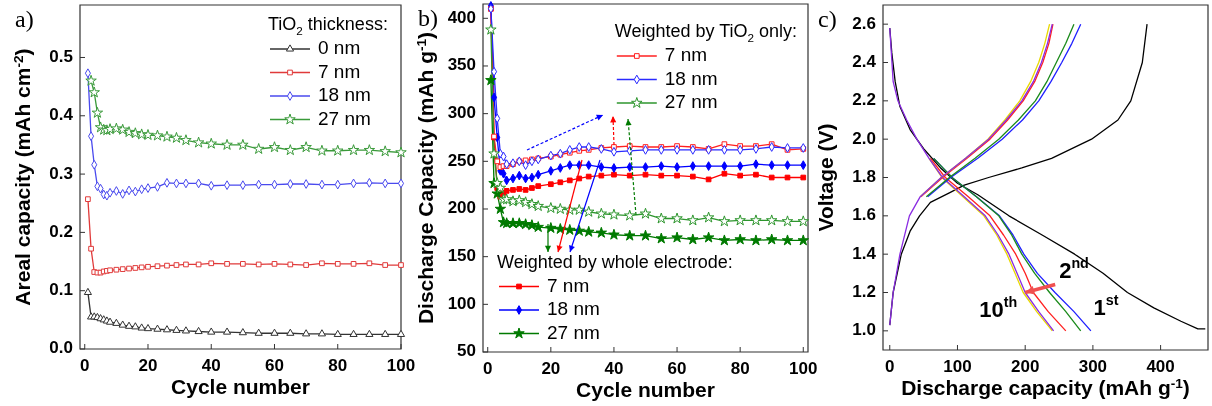 The width and height of the screenshot is (1212, 406). Describe the element at coordinates (461, 208) in the screenshot. I see `y-tick-label: 200` at that location.